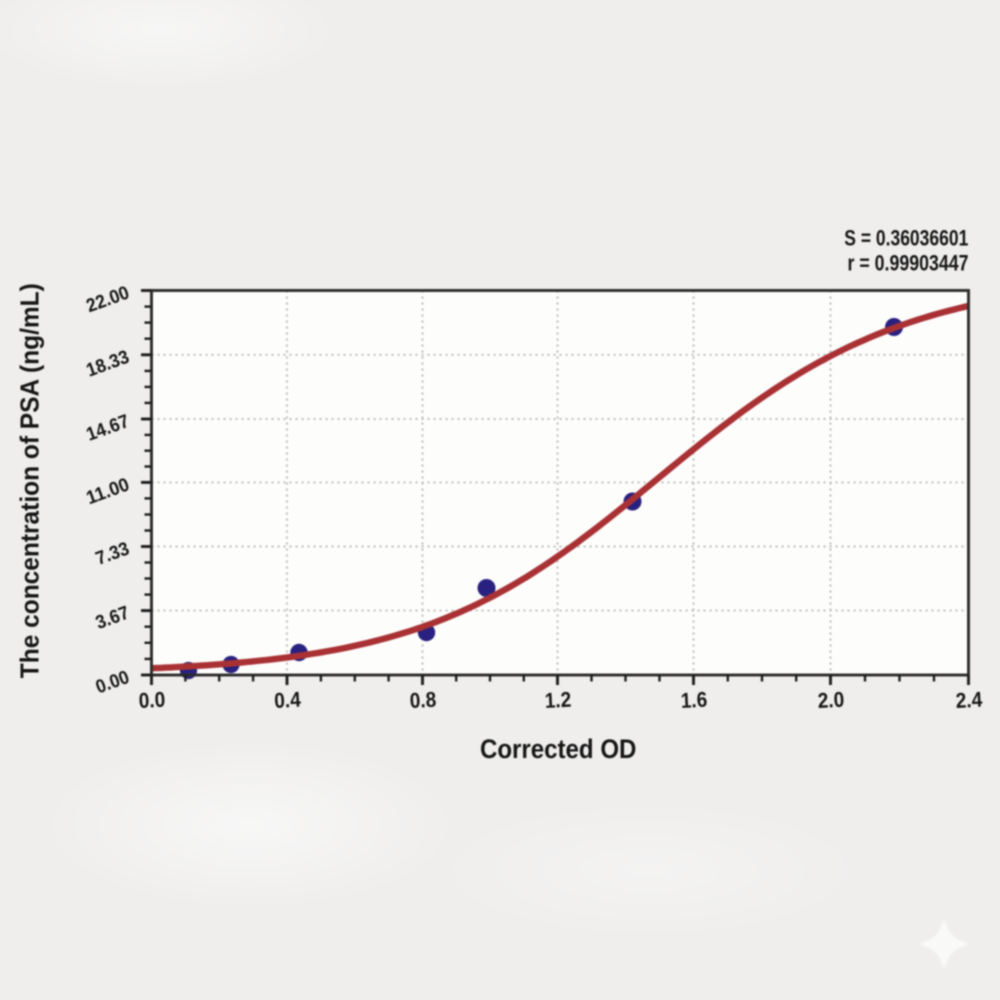  Describe the element at coordinates (108, 428) in the screenshot. I see `svg-text: 14.67` at that location.